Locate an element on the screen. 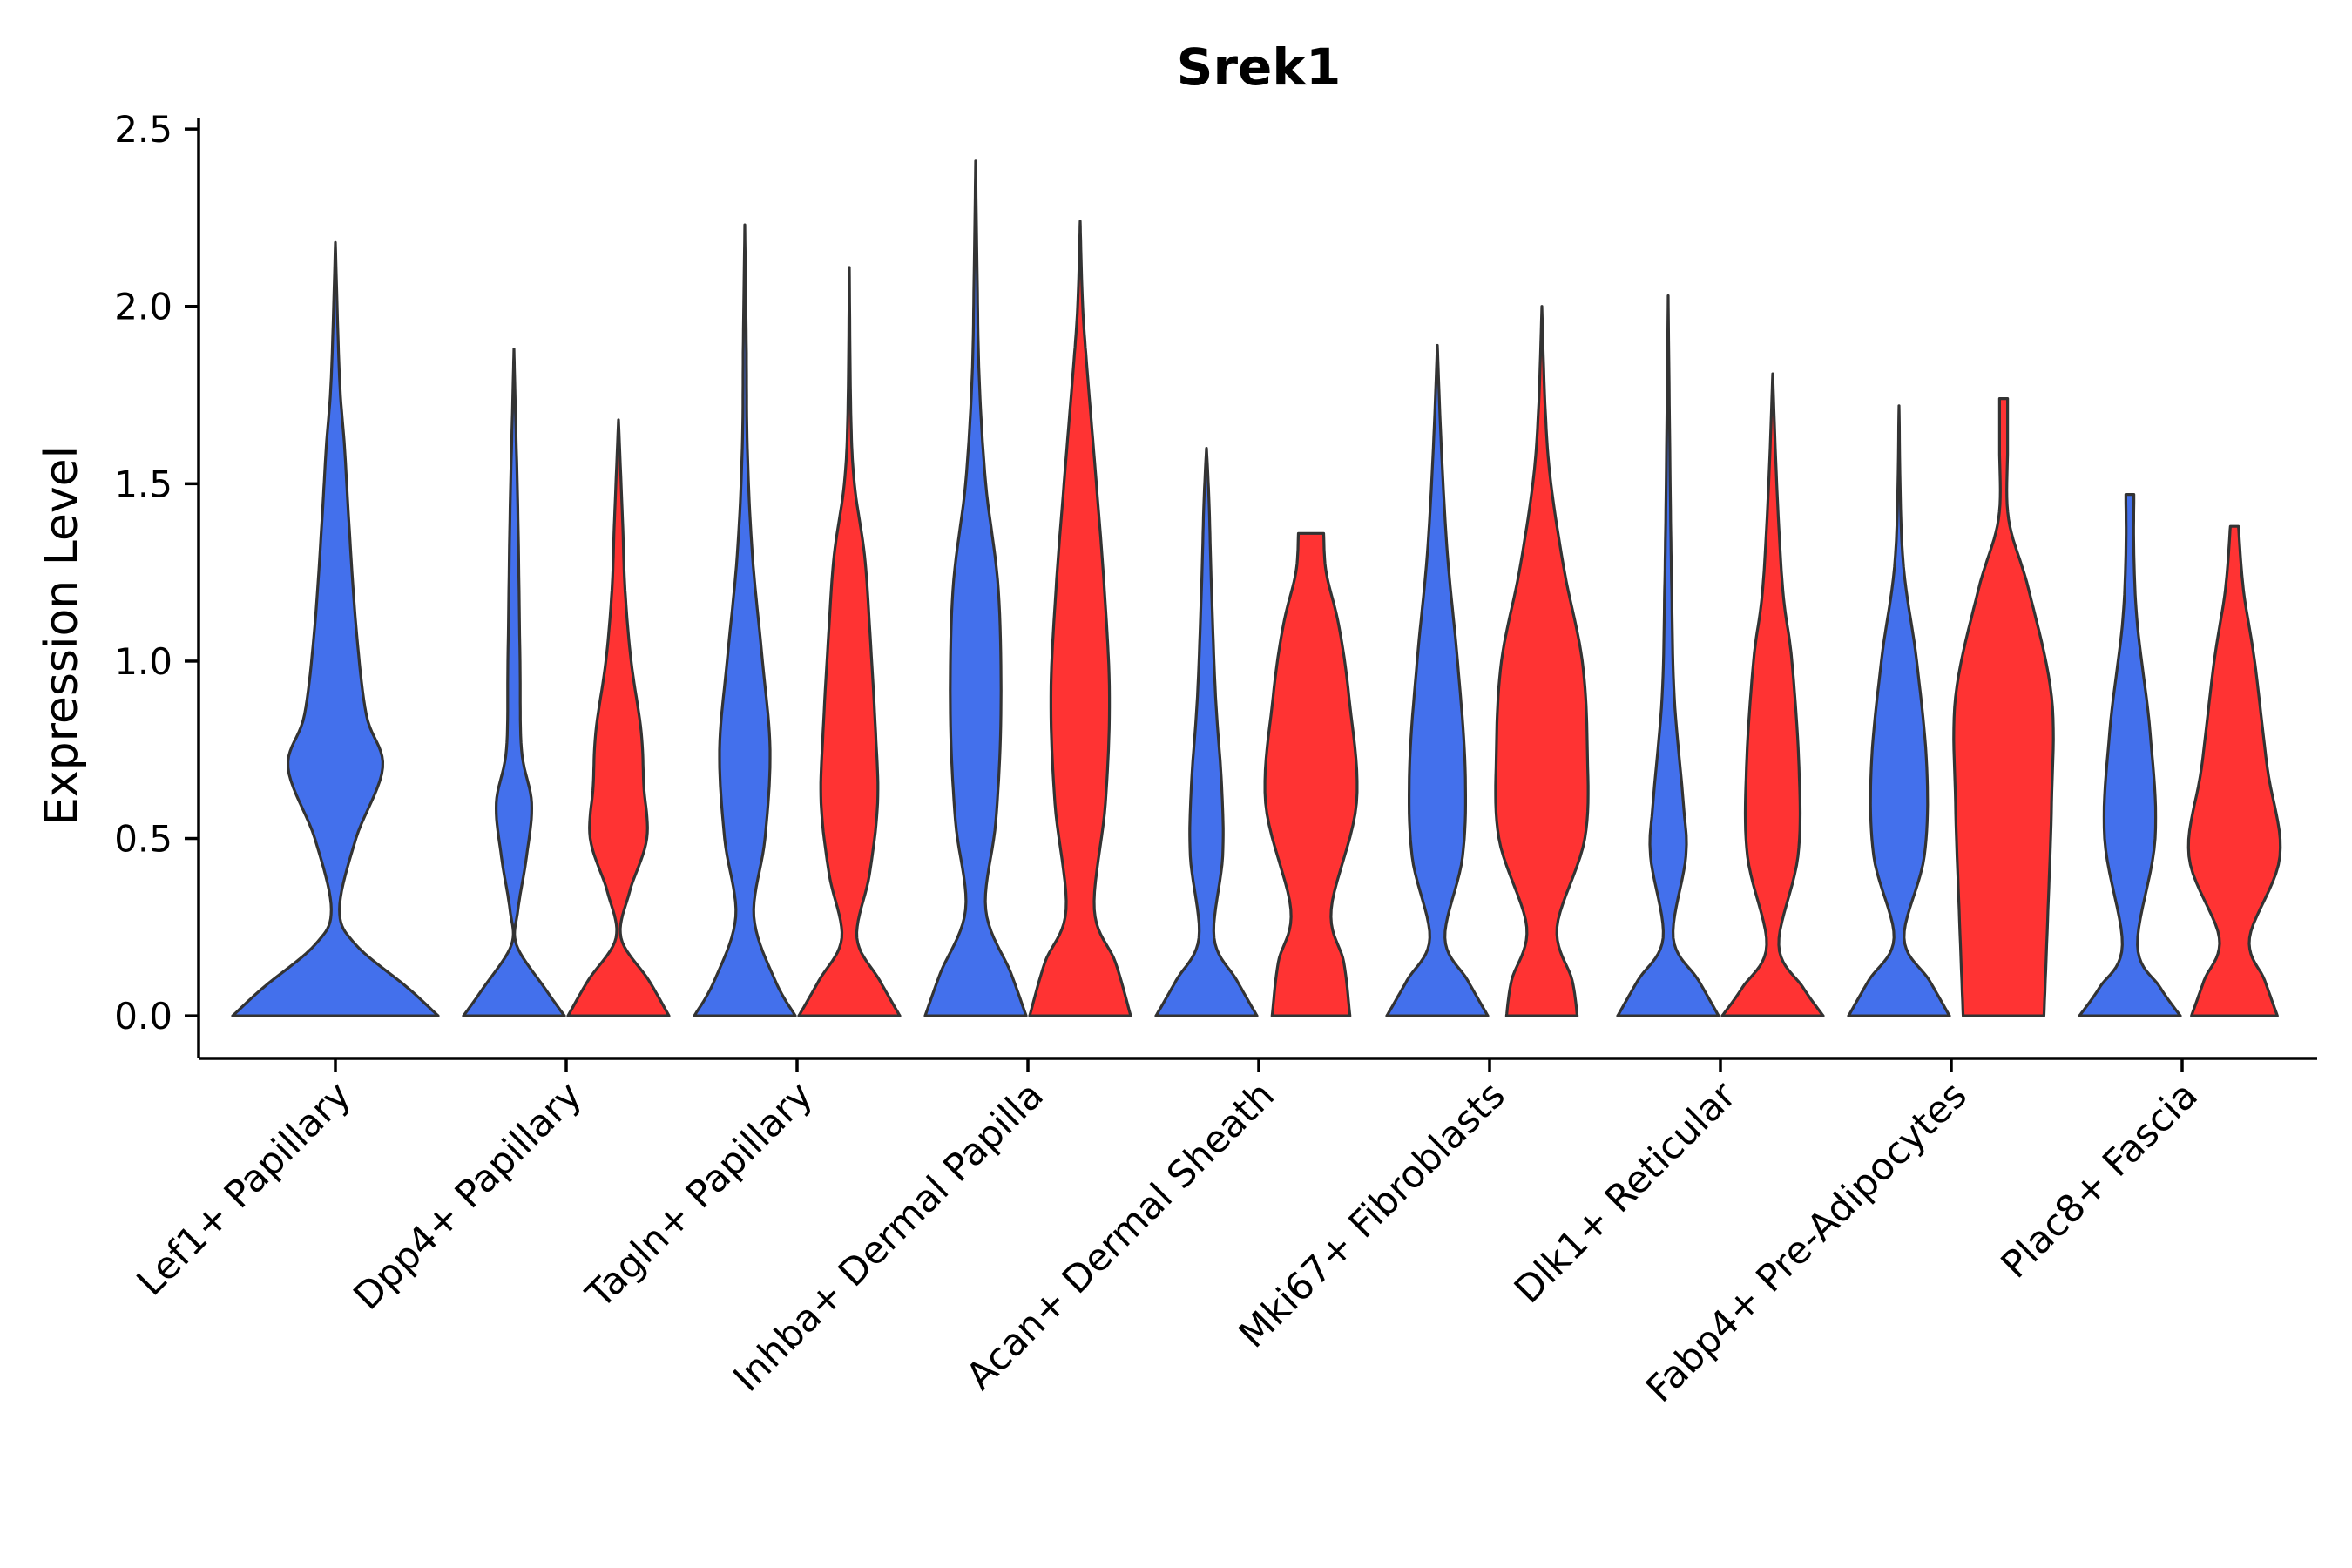  y-axis-label: Expression Level is located at coordinates (62, 636).